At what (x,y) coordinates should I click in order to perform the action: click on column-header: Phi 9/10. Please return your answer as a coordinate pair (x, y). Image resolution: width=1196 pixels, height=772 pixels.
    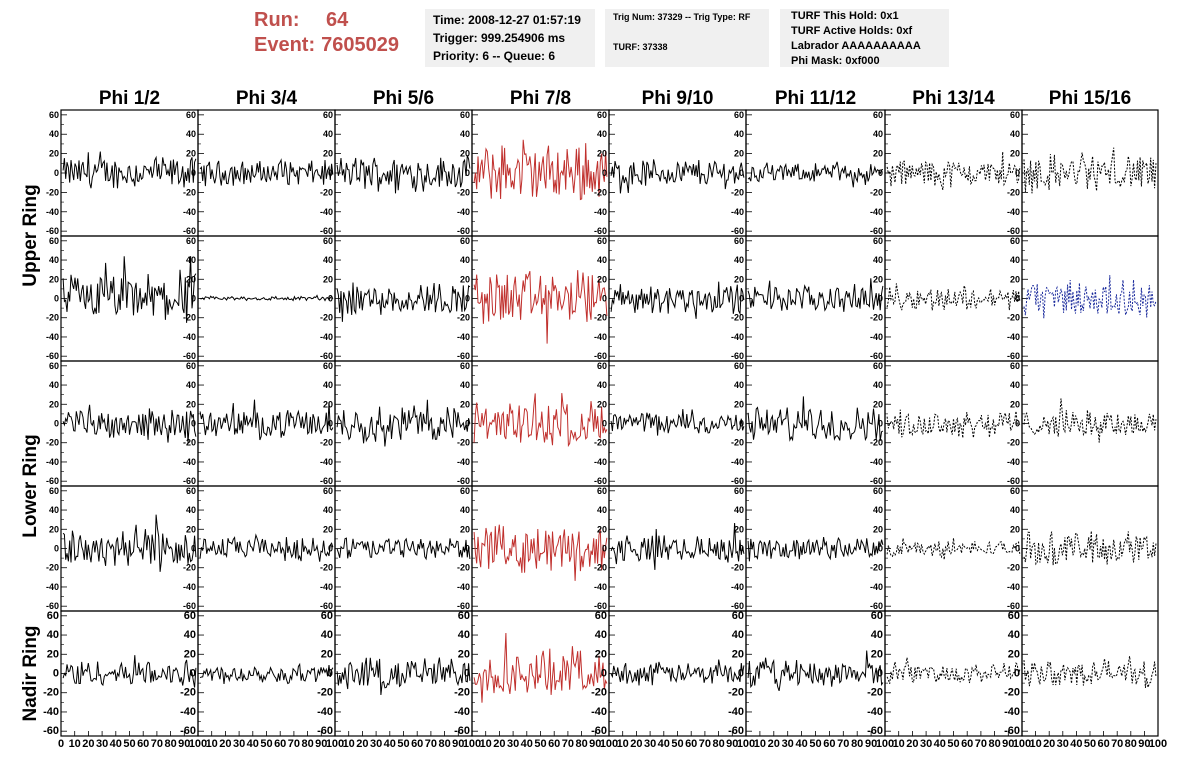
    Looking at the image, I should click on (678, 98).